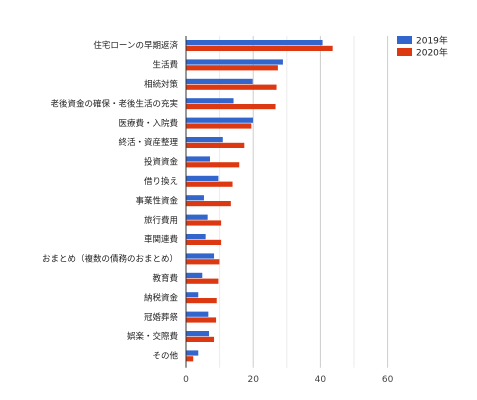 This screenshot has width=477, height=400. What do you see at coordinates (153, 336) in the screenshot?
I see `category-label: 娯楽・交際費` at bounding box center [153, 336].